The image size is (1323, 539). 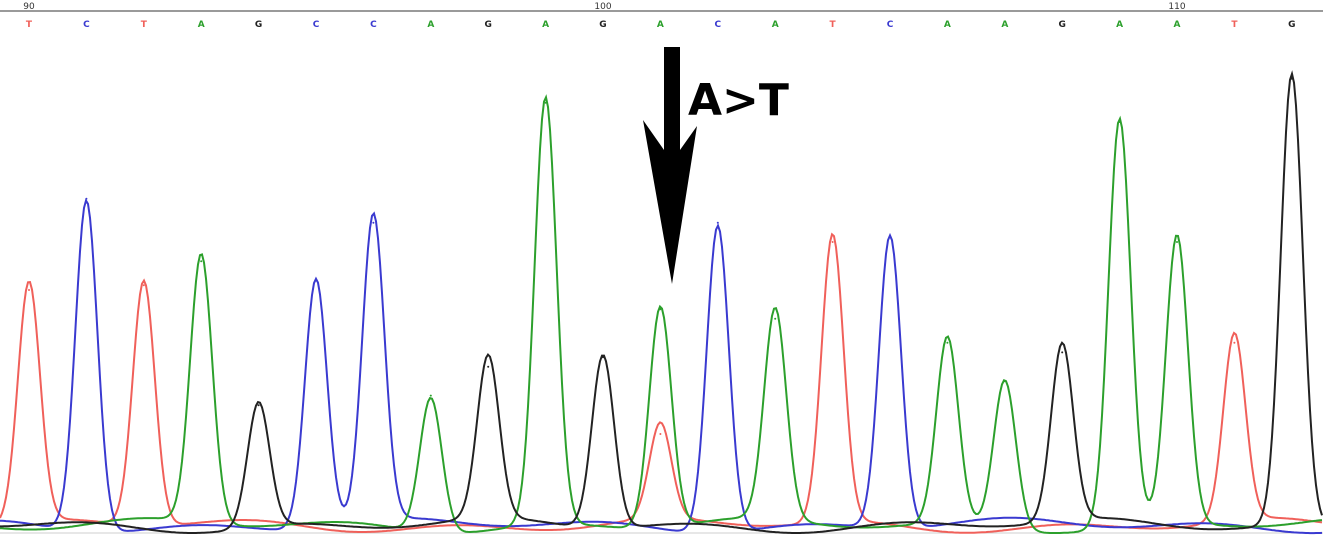 I want to click on position-ticks: 90 100 110, so click(x=604, y=7).